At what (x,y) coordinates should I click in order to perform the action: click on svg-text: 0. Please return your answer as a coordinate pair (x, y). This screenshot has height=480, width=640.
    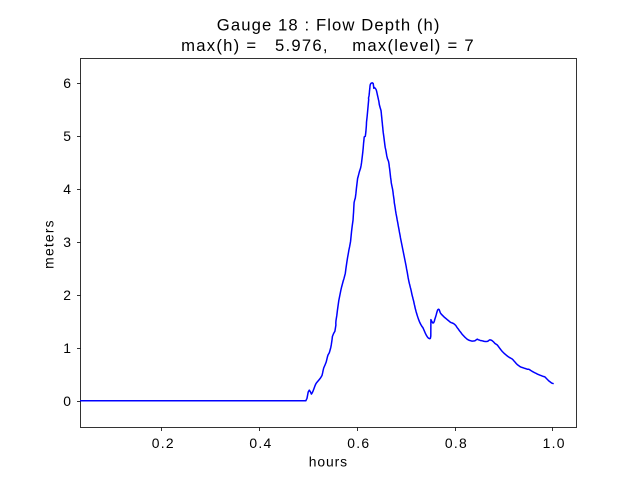
    Looking at the image, I should click on (67, 401).